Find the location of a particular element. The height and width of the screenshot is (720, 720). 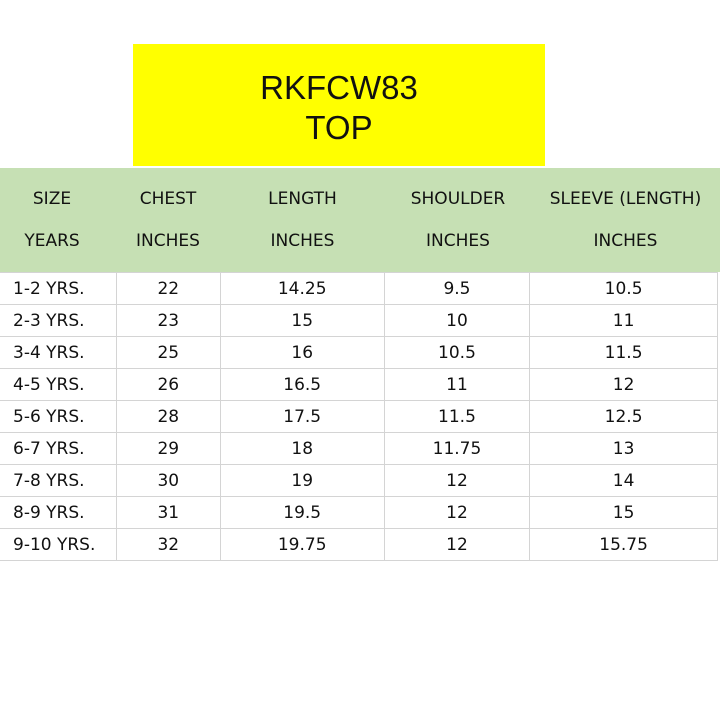

header-label: SLEEVE (LENGTH) is located at coordinates (625, 199).